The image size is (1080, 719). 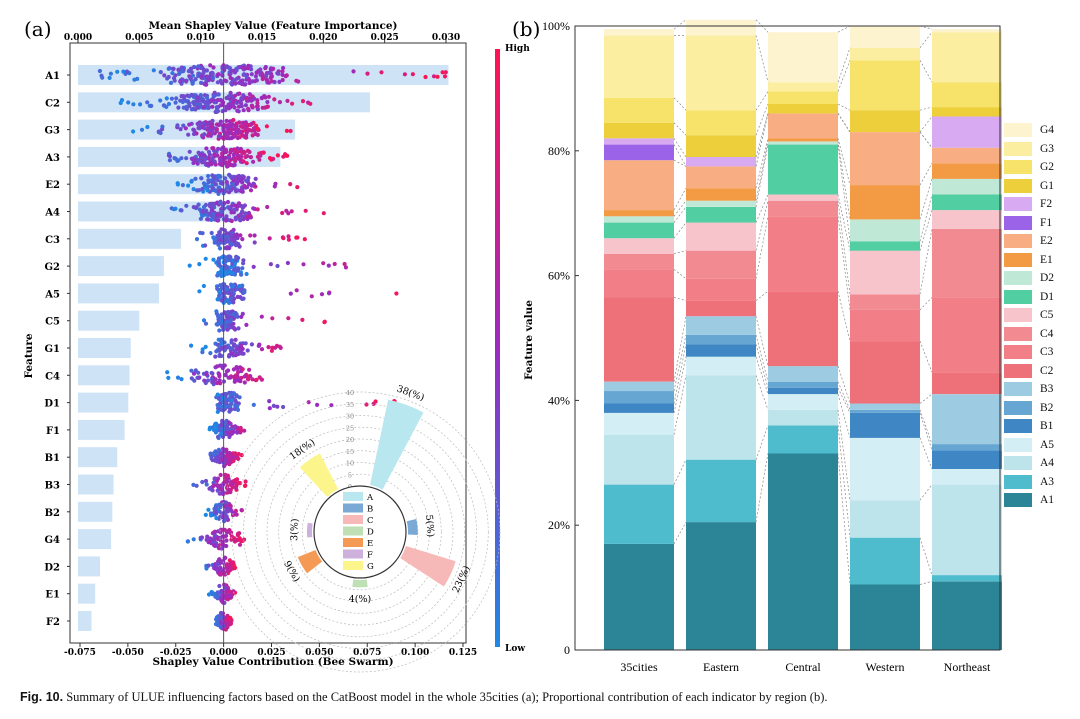 What do you see at coordinates (529, 340) in the screenshot?
I see `y-axis-title-b: Feature value` at bounding box center [529, 340].